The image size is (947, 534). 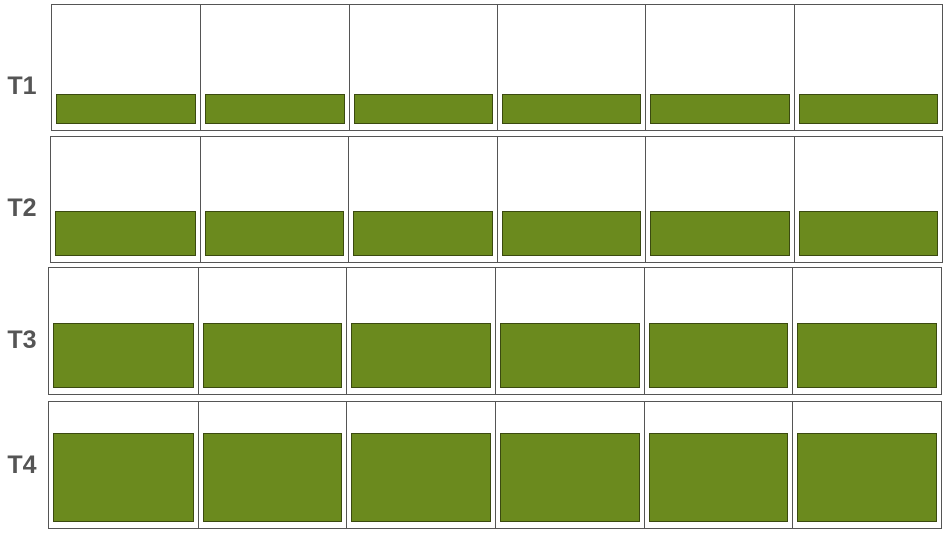 I want to click on row-label-t3: T3, so click(x=22, y=340).